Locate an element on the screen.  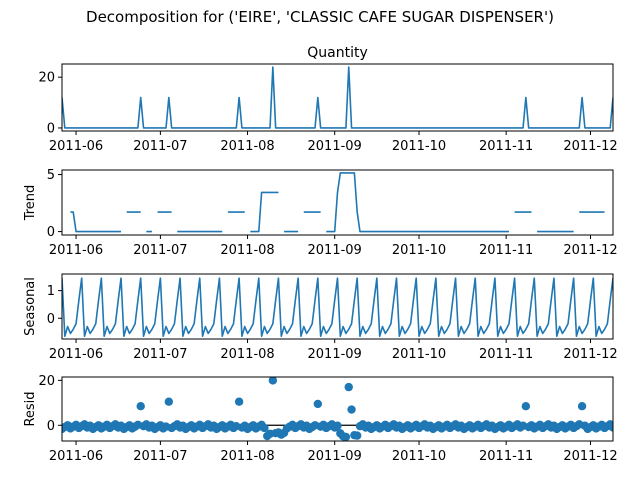
seasonal-xtick-label: 2011-06 is located at coordinates (76, 354).